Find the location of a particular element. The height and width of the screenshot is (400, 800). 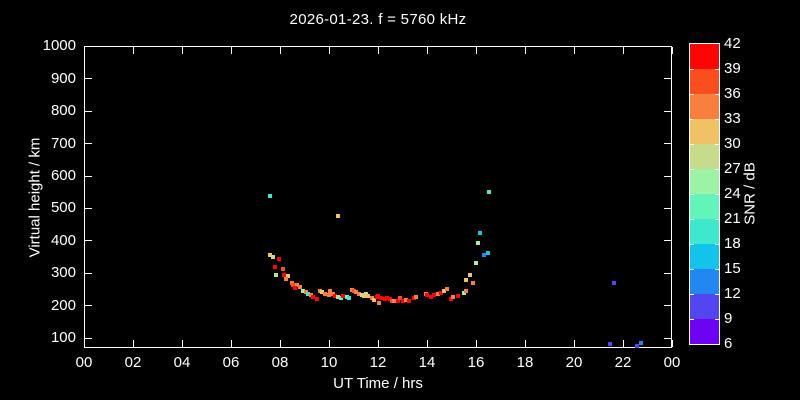

y-tick-label: 900 is located at coordinates (63, 78).